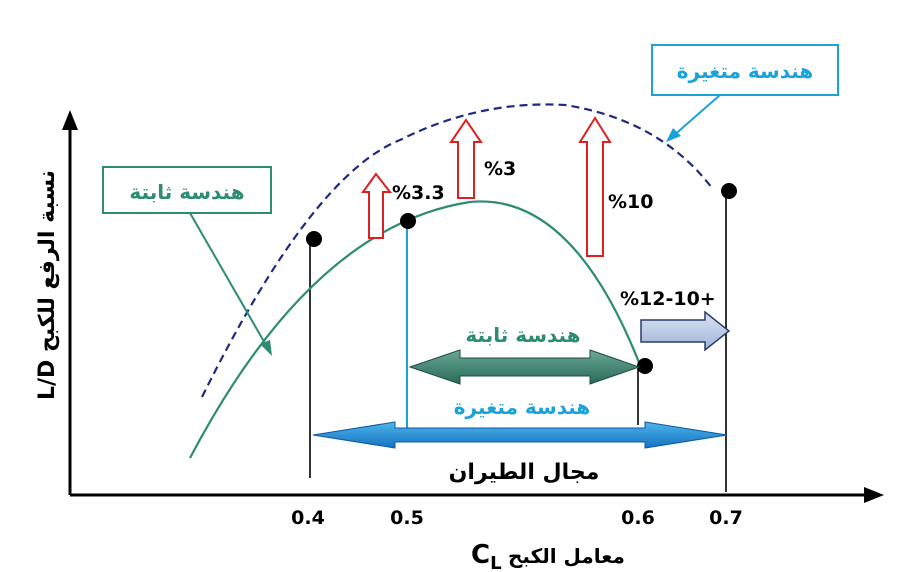  I want to click on variable-callout-leader-head, so click(673, 135).